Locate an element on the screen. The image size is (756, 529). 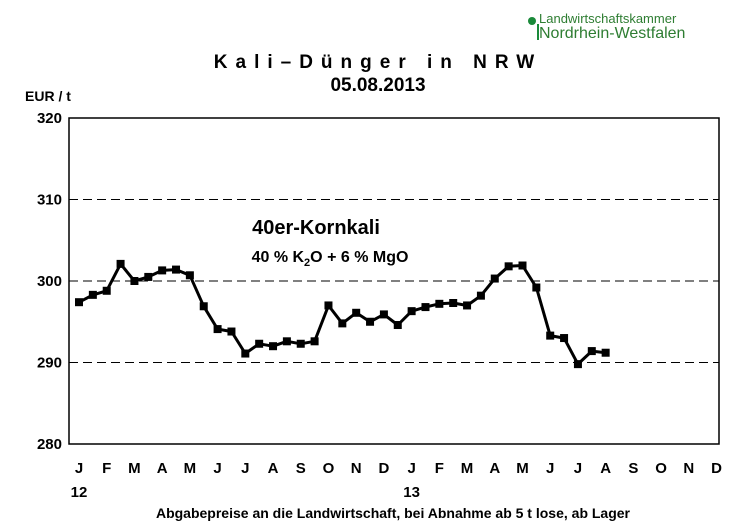
y-tick-label: 300 is located at coordinates (49, 281).